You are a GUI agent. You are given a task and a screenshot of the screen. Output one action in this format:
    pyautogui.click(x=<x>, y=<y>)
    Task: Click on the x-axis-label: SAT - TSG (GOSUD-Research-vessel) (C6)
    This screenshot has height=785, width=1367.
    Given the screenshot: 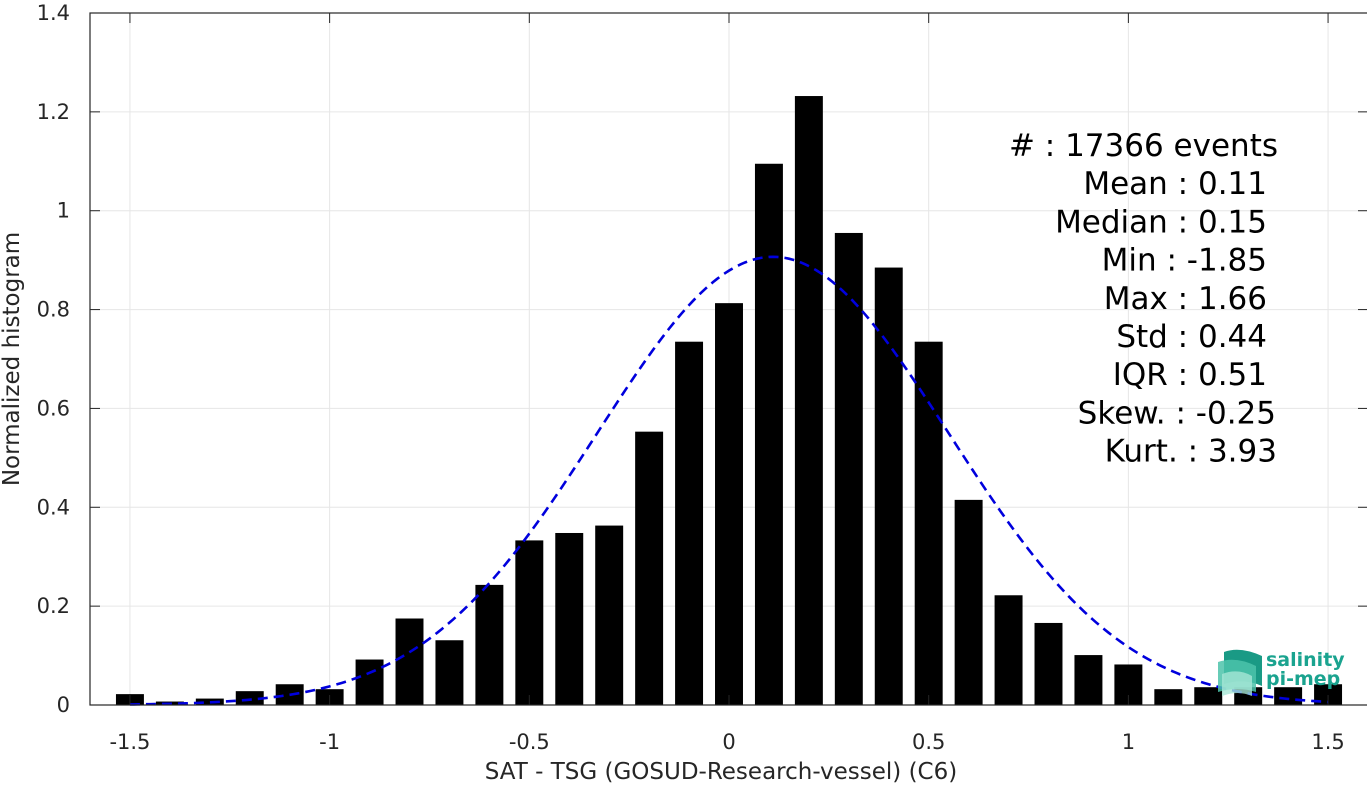 What is the action you would take?
    pyautogui.click(x=721, y=772)
    